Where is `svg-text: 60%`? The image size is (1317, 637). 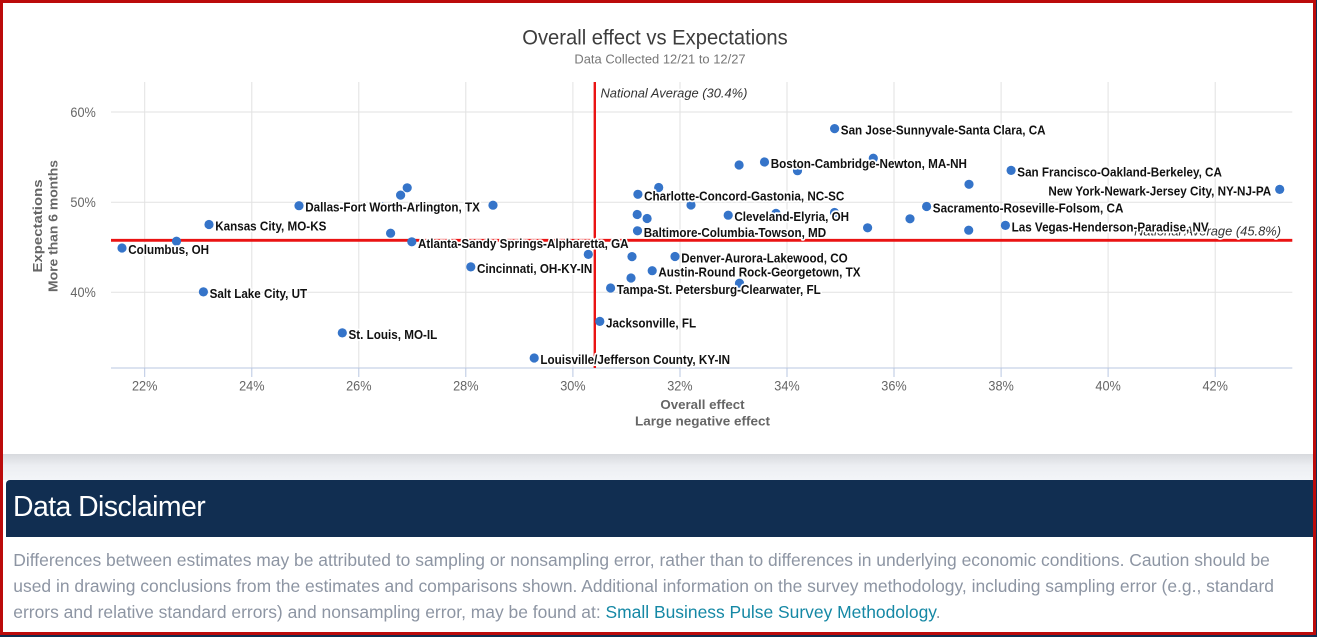 svg-text: 60% is located at coordinates (82, 112).